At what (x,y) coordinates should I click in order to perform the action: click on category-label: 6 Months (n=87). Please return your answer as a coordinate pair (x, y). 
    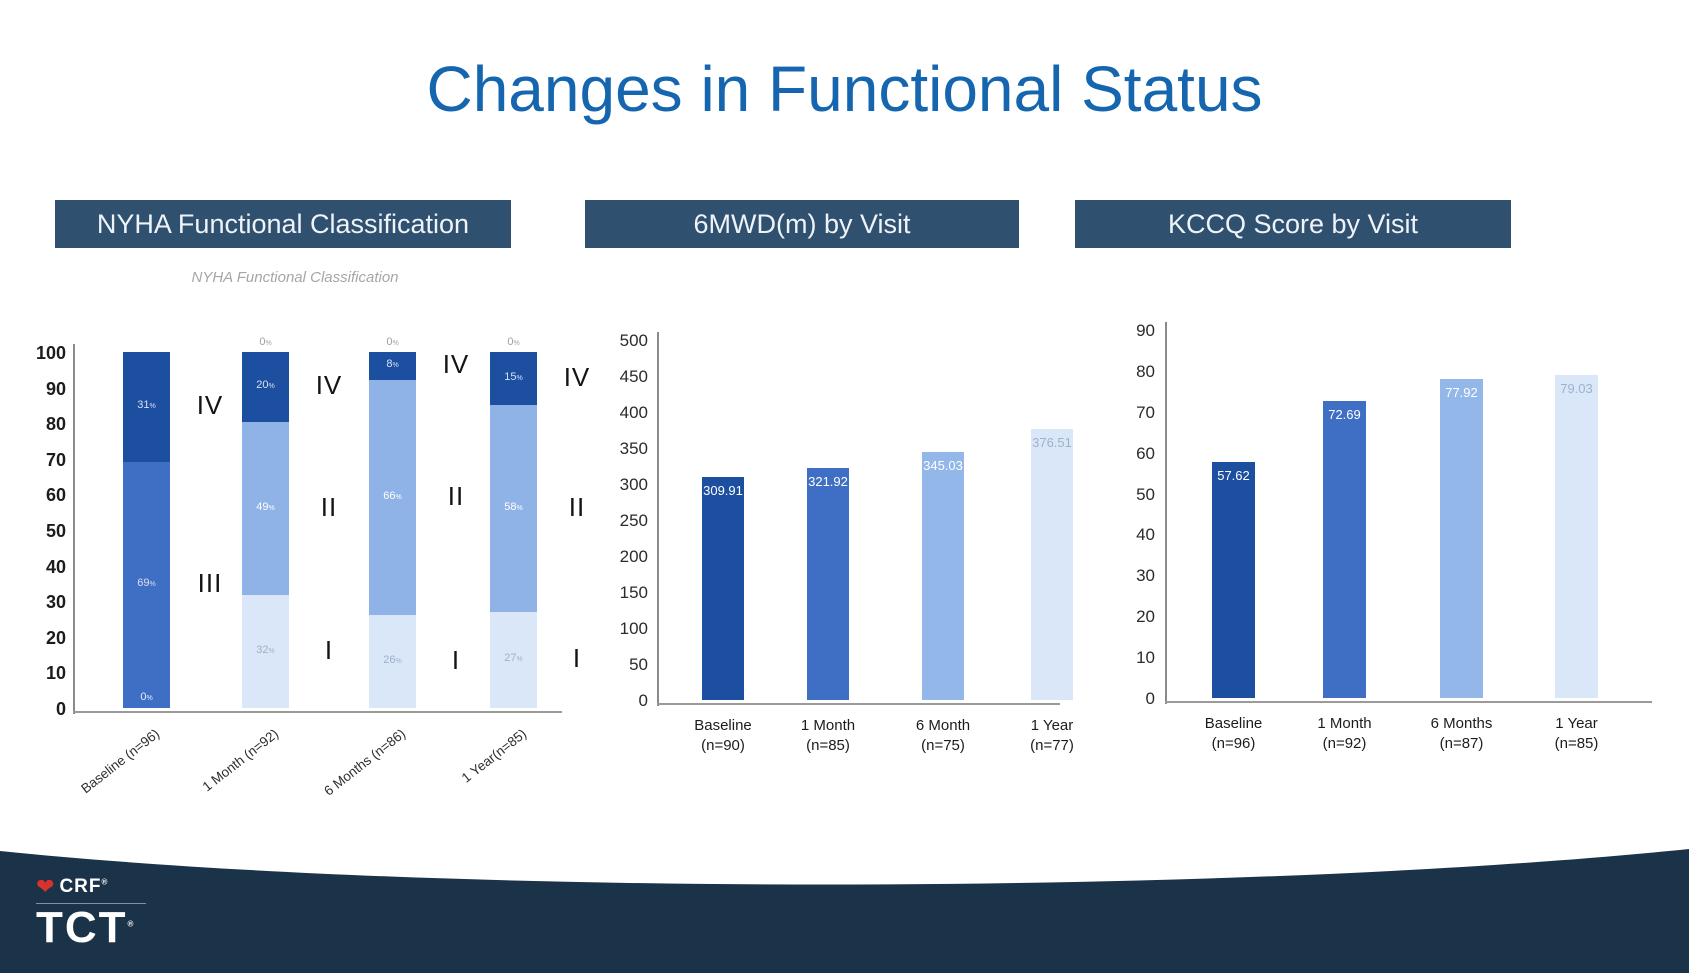
    Looking at the image, I should click on (1462, 734).